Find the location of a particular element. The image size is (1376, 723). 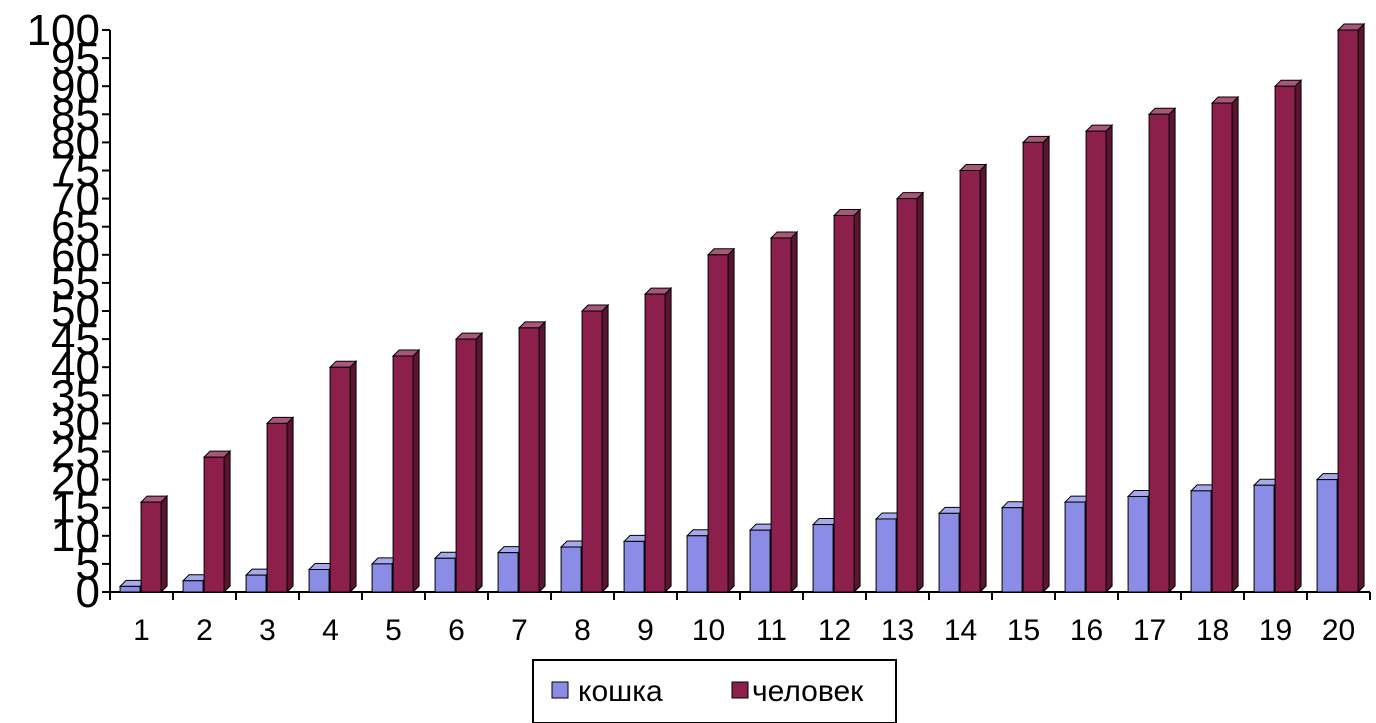

x-tick-label: 1 is located at coordinates (141, 630).